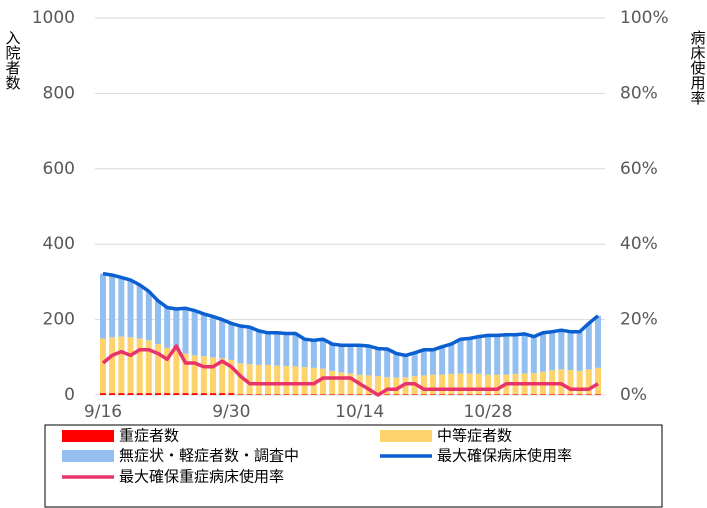 The width and height of the screenshot is (707, 508). I want to click on x-tick-label: 9/30, so click(231, 412).